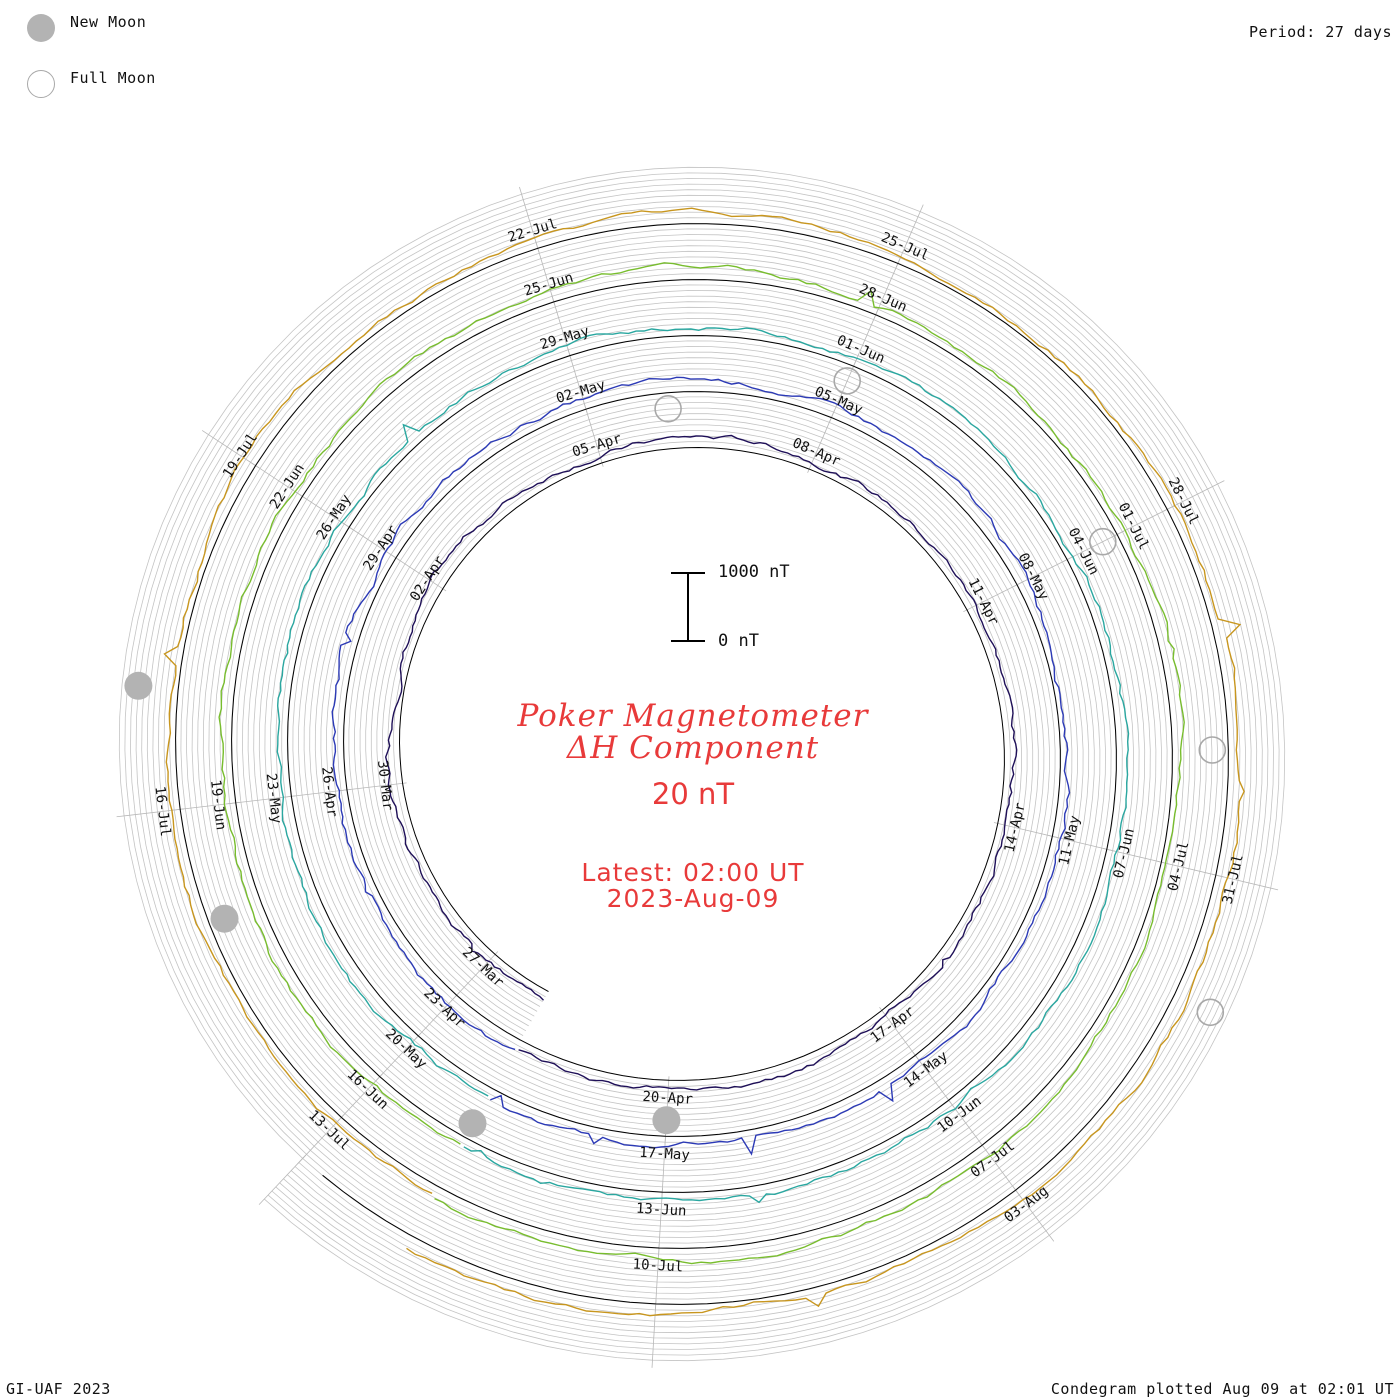 The height and width of the screenshot is (1400, 1400). I want to click on tick-label: 17-May, so click(664, 1154).